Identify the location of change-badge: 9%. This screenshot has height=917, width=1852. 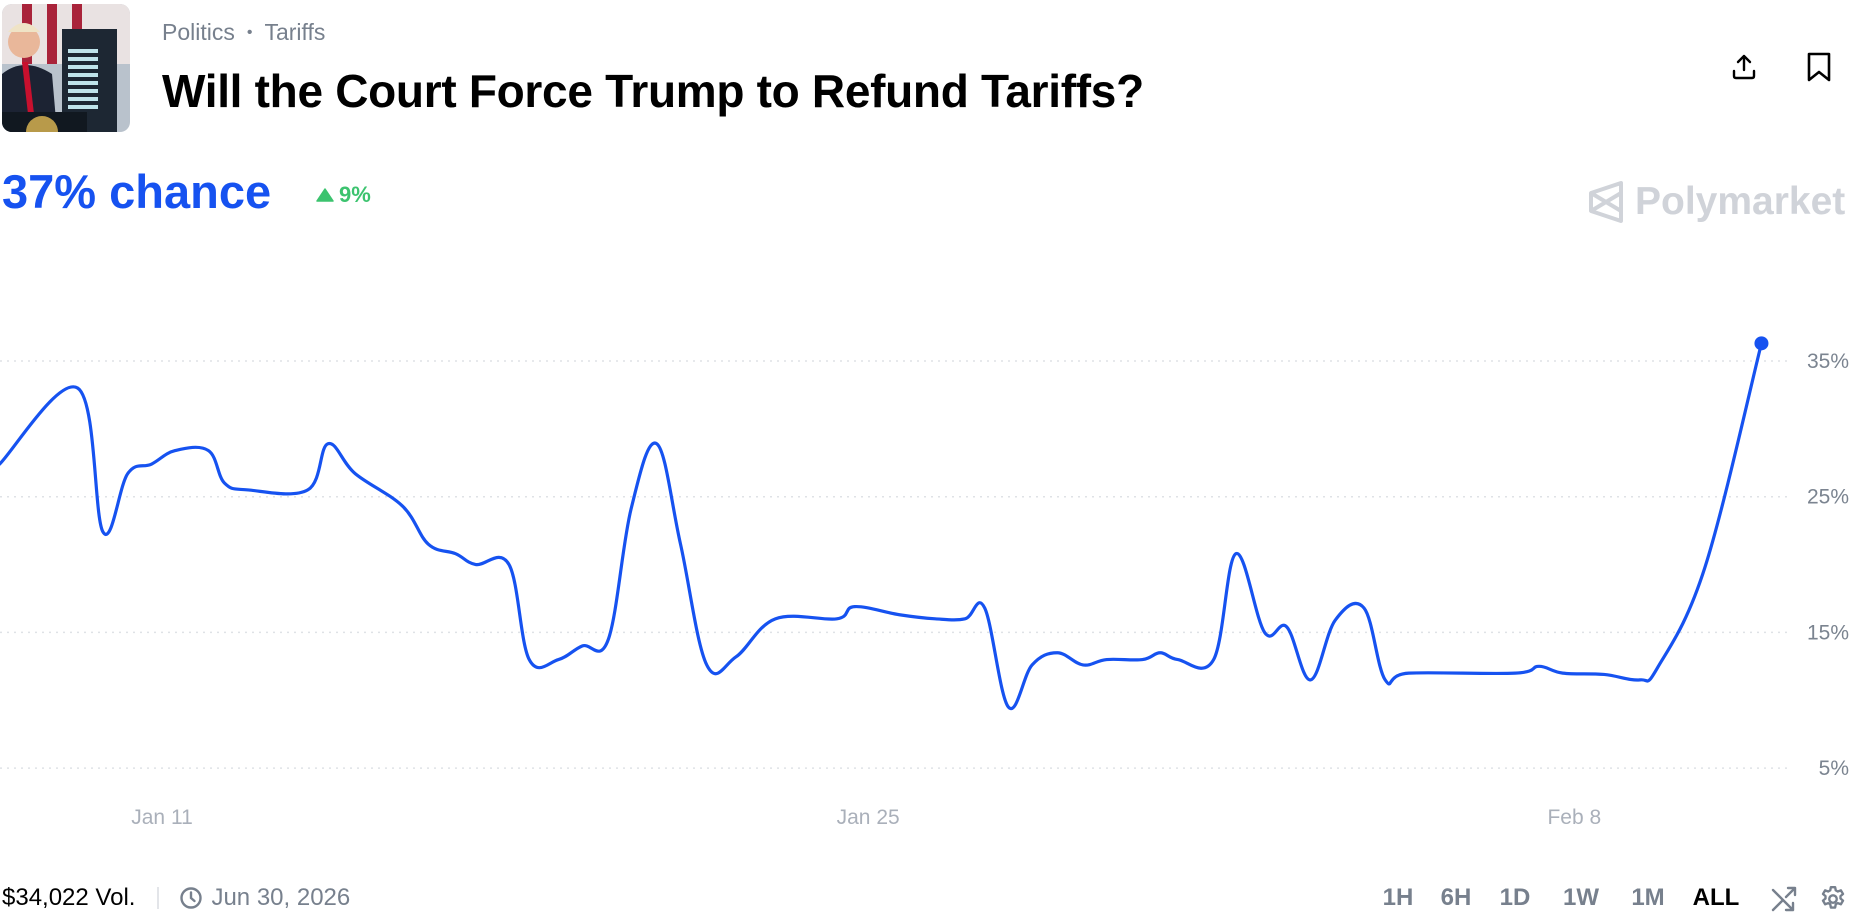
(343, 195).